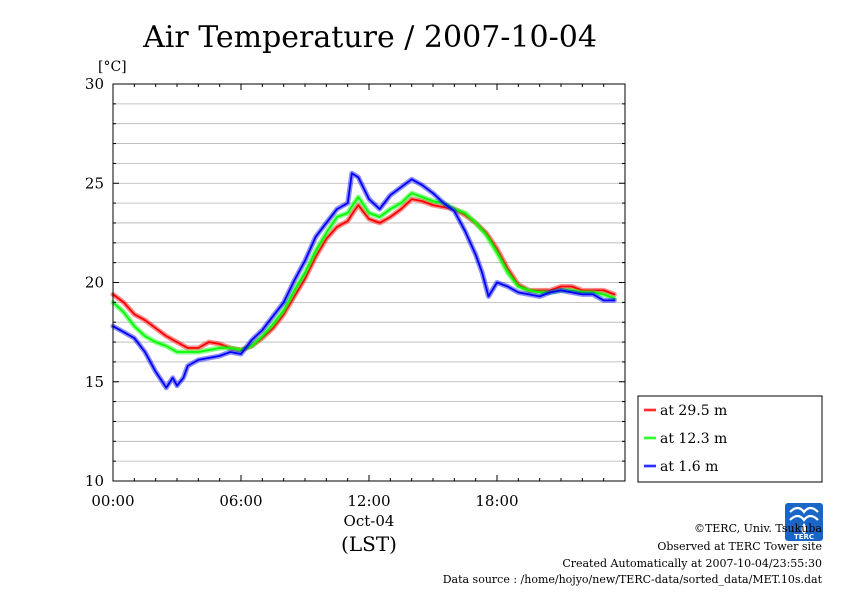  Describe the element at coordinates (112, 67) in the screenshot. I see `y-axis-unit-label: [°C]` at that location.